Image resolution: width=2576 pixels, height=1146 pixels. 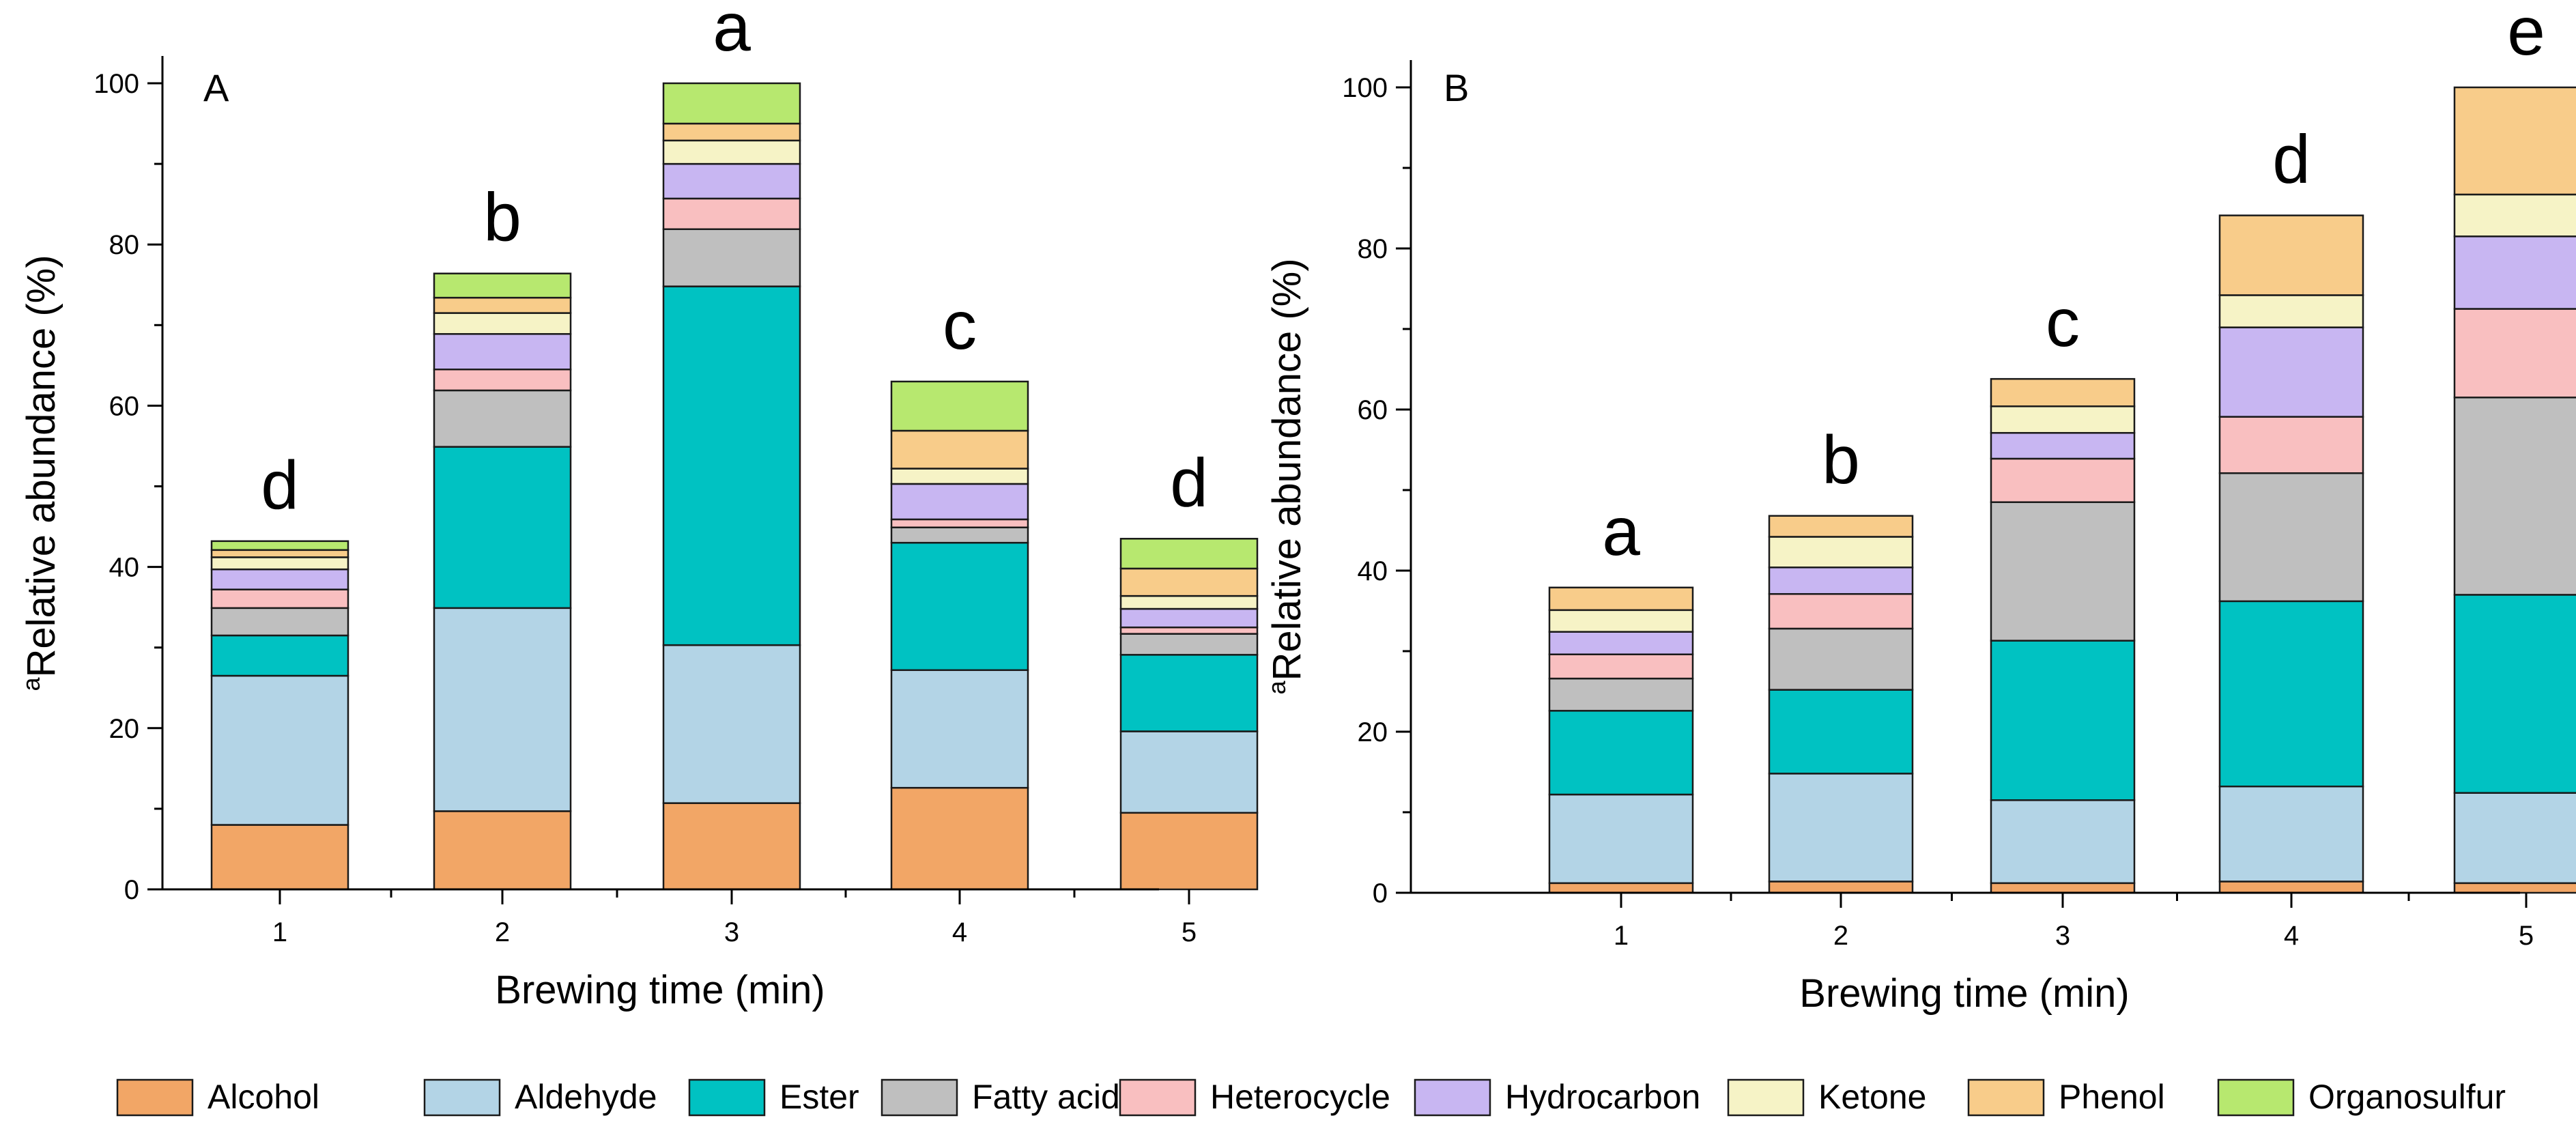 What do you see at coordinates (2112, 1097) in the screenshot?
I see `legend-label-phenol: Phenol` at bounding box center [2112, 1097].